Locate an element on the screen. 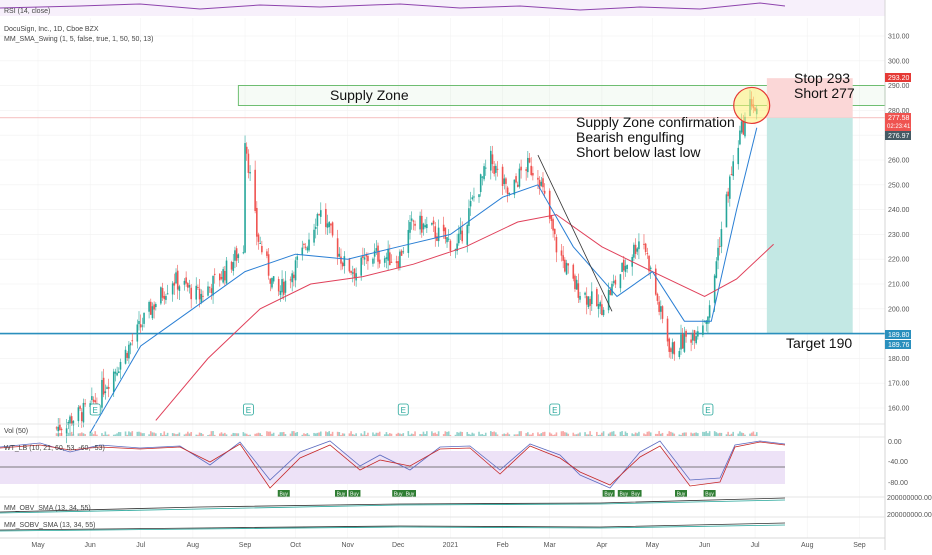 Image resolution: width=932 pixels, height=555 pixels. wt-line-blue is located at coordinates (393, 464).